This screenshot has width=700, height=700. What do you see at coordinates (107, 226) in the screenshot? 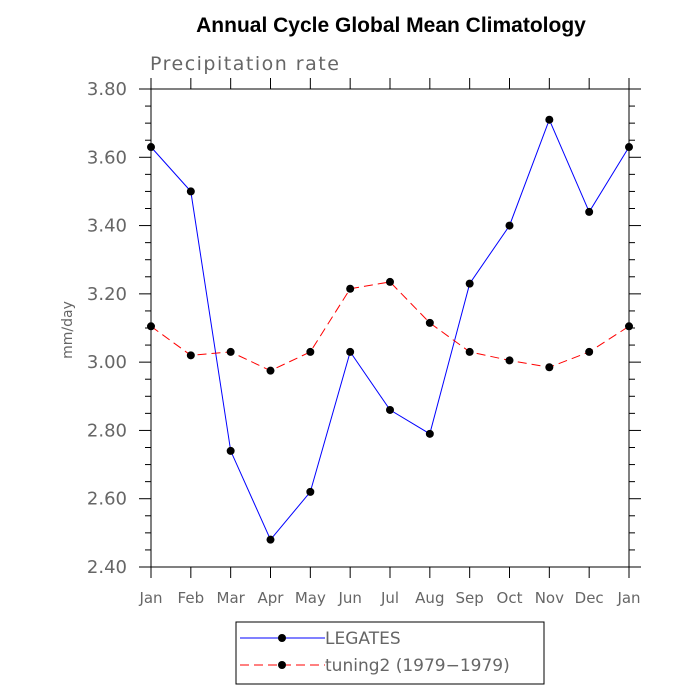
I see `y-tick-label: 3.40` at bounding box center [107, 226].